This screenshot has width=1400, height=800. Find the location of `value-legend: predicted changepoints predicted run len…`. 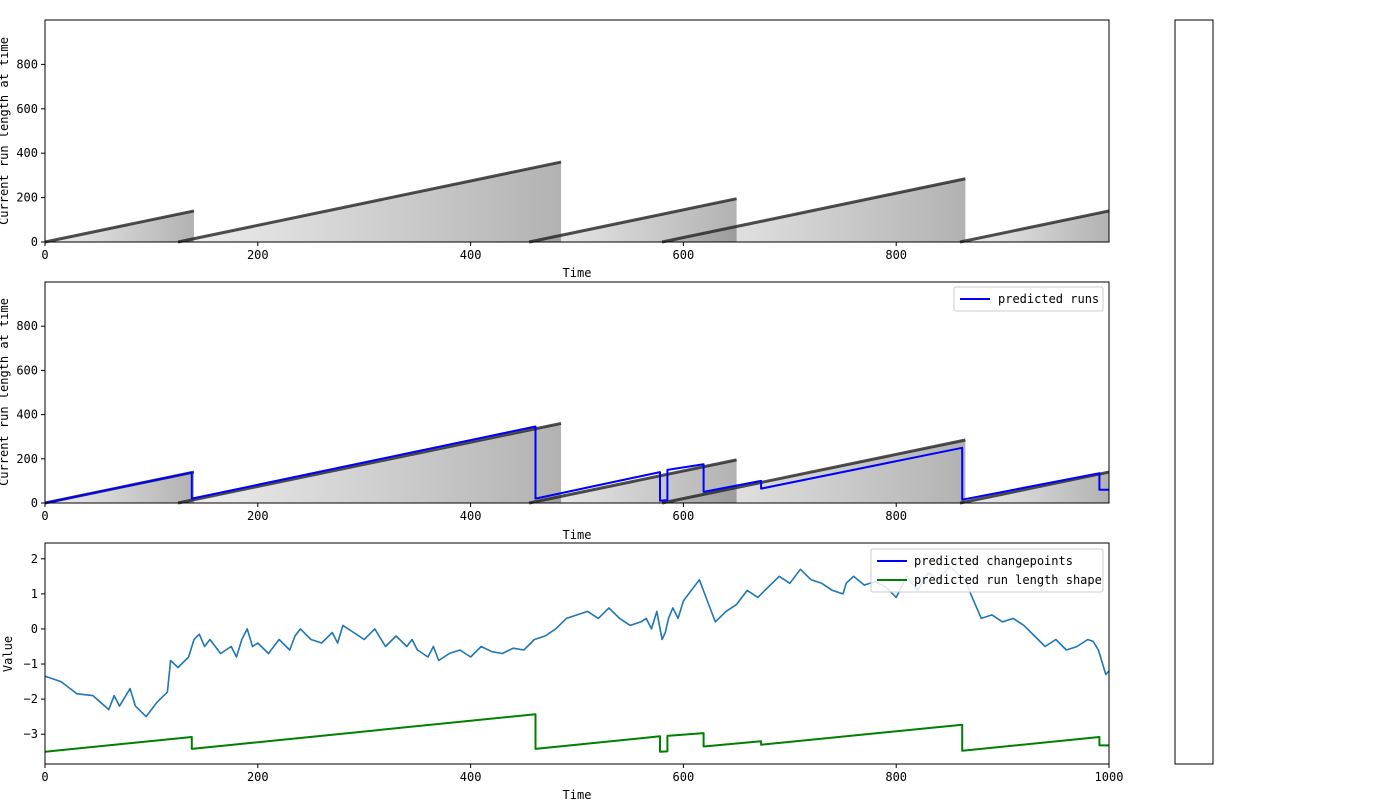

value-legend: predicted changepoints predicted run len… is located at coordinates (987, 570).